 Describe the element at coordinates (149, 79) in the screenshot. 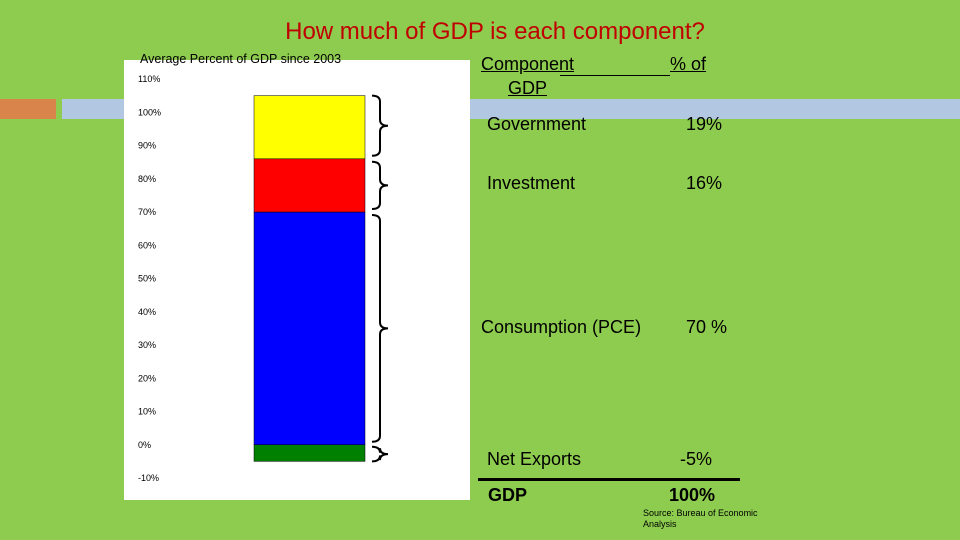

I see `y-tick-label: 110%` at that location.